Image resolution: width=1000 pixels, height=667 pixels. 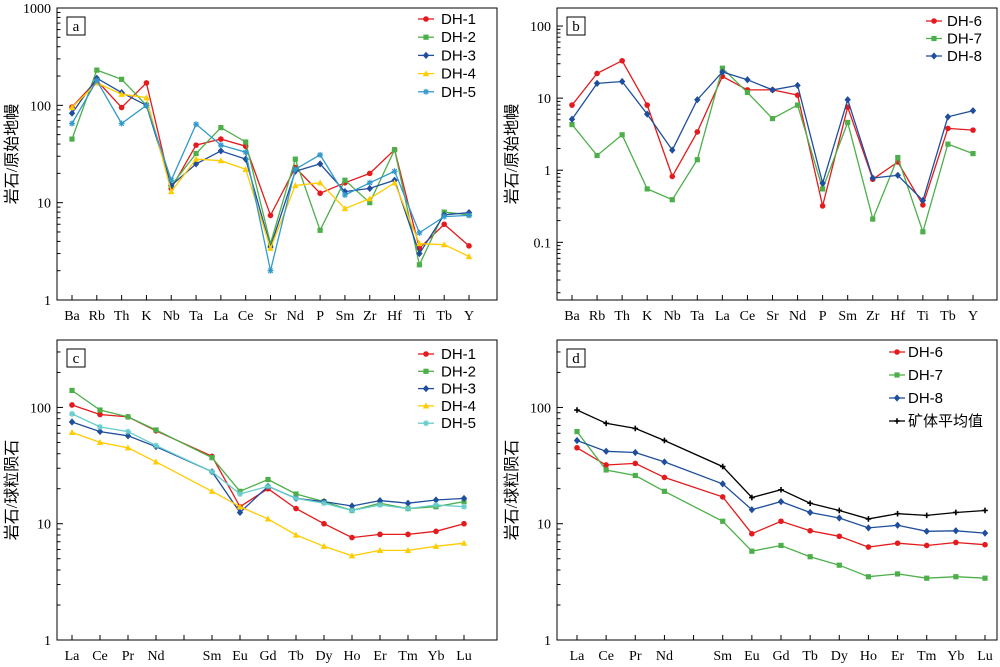 What do you see at coordinates (635, 656) in the screenshot?
I see `x-tick-label: Pr` at bounding box center [635, 656].